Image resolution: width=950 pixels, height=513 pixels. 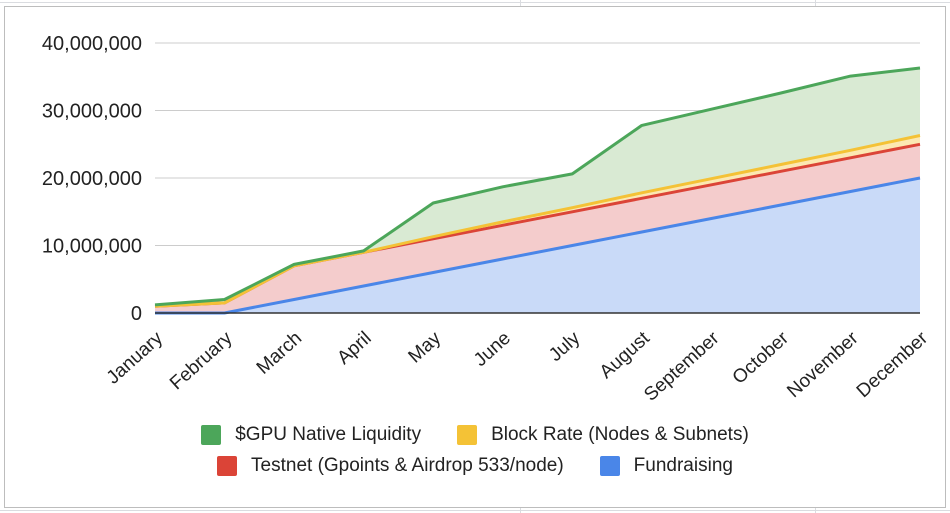 I want to click on x-tick-label: March, so click(x=279, y=353).